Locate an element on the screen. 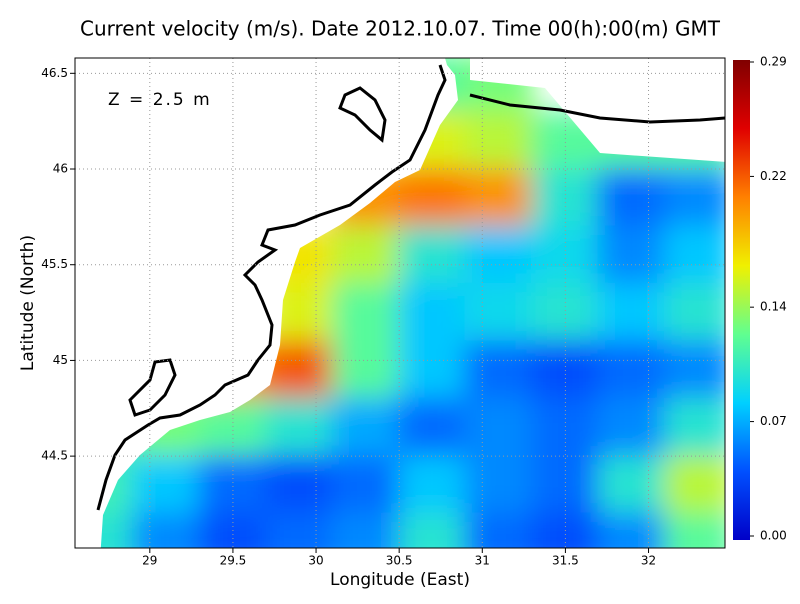 The width and height of the screenshot is (800, 604). x-tick-label: 30 is located at coordinates (315, 561).